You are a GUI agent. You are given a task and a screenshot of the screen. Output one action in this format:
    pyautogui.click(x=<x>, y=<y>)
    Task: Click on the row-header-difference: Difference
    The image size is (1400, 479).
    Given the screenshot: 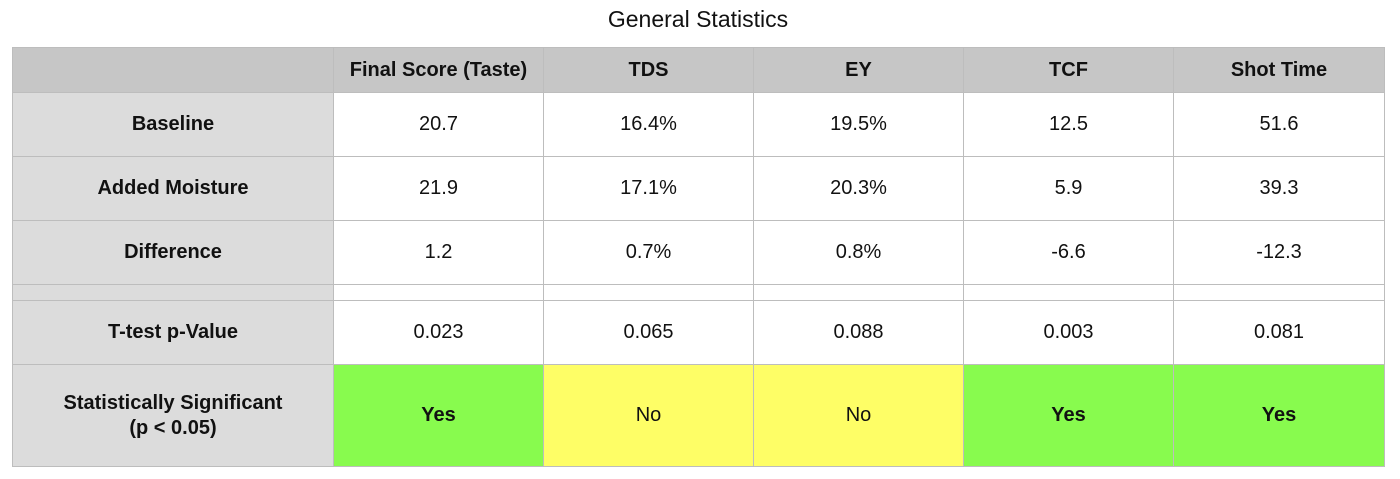 What is the action you would take?
    pyautogui.click(x=173, y=252)
    